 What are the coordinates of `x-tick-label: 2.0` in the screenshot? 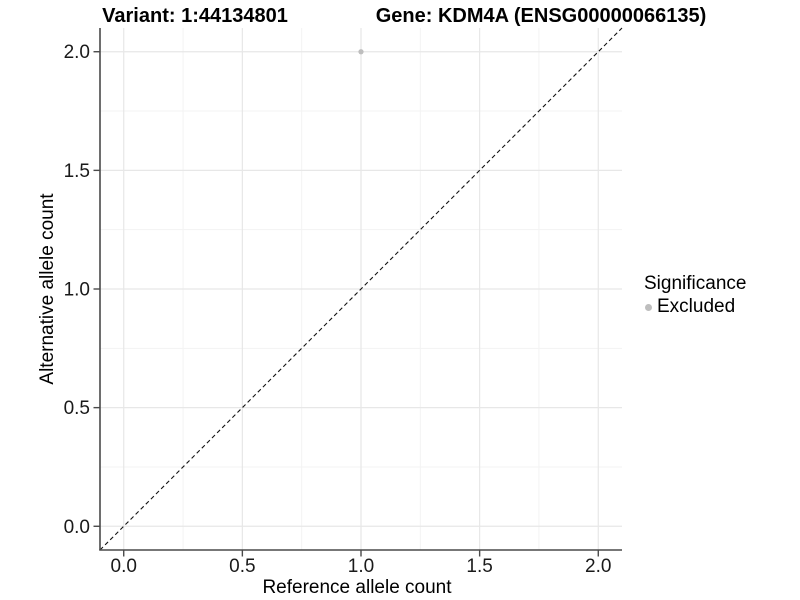 It's located at (598, 566).